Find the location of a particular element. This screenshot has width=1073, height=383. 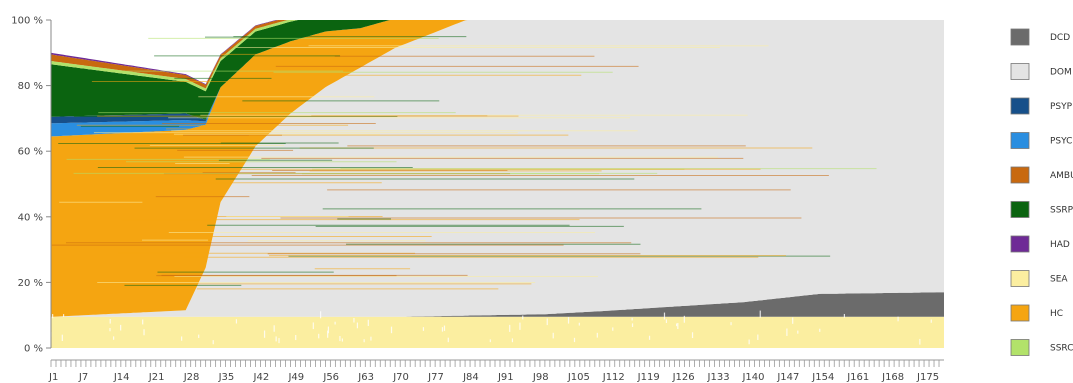

x-tick-label: J161 is located at coordinates (857, 377).